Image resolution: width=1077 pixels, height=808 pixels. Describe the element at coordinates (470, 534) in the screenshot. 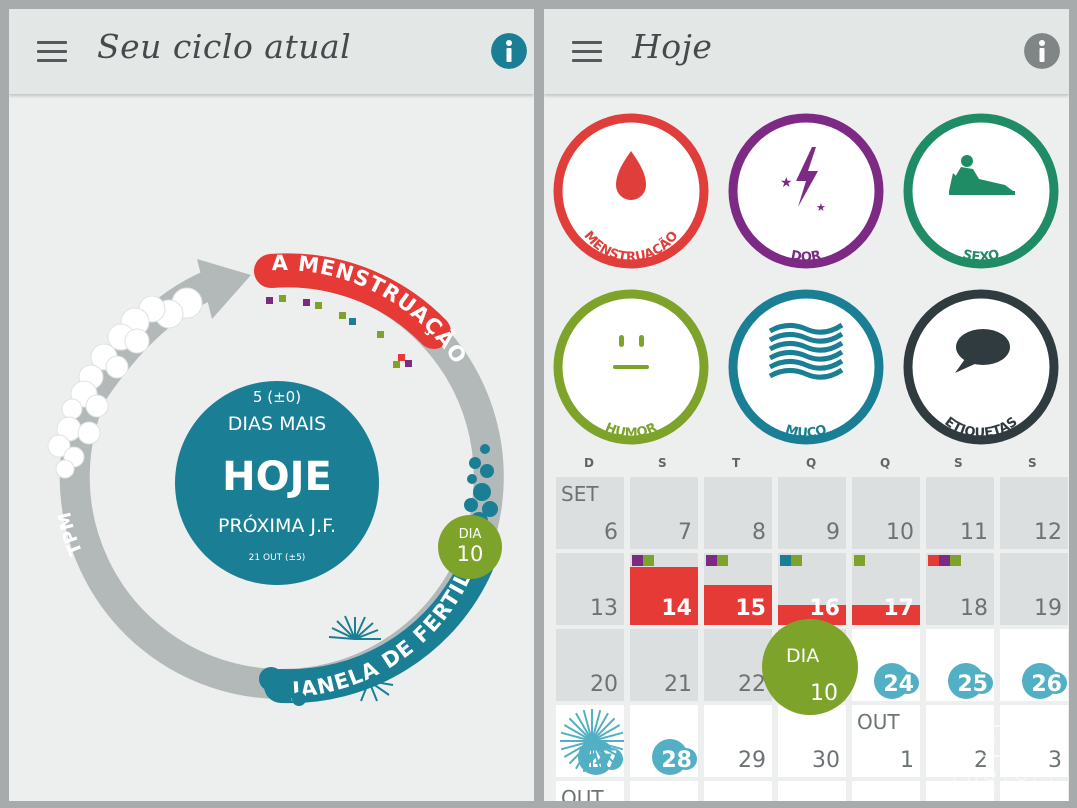

I see `day-badge-label: DIA` at that location.